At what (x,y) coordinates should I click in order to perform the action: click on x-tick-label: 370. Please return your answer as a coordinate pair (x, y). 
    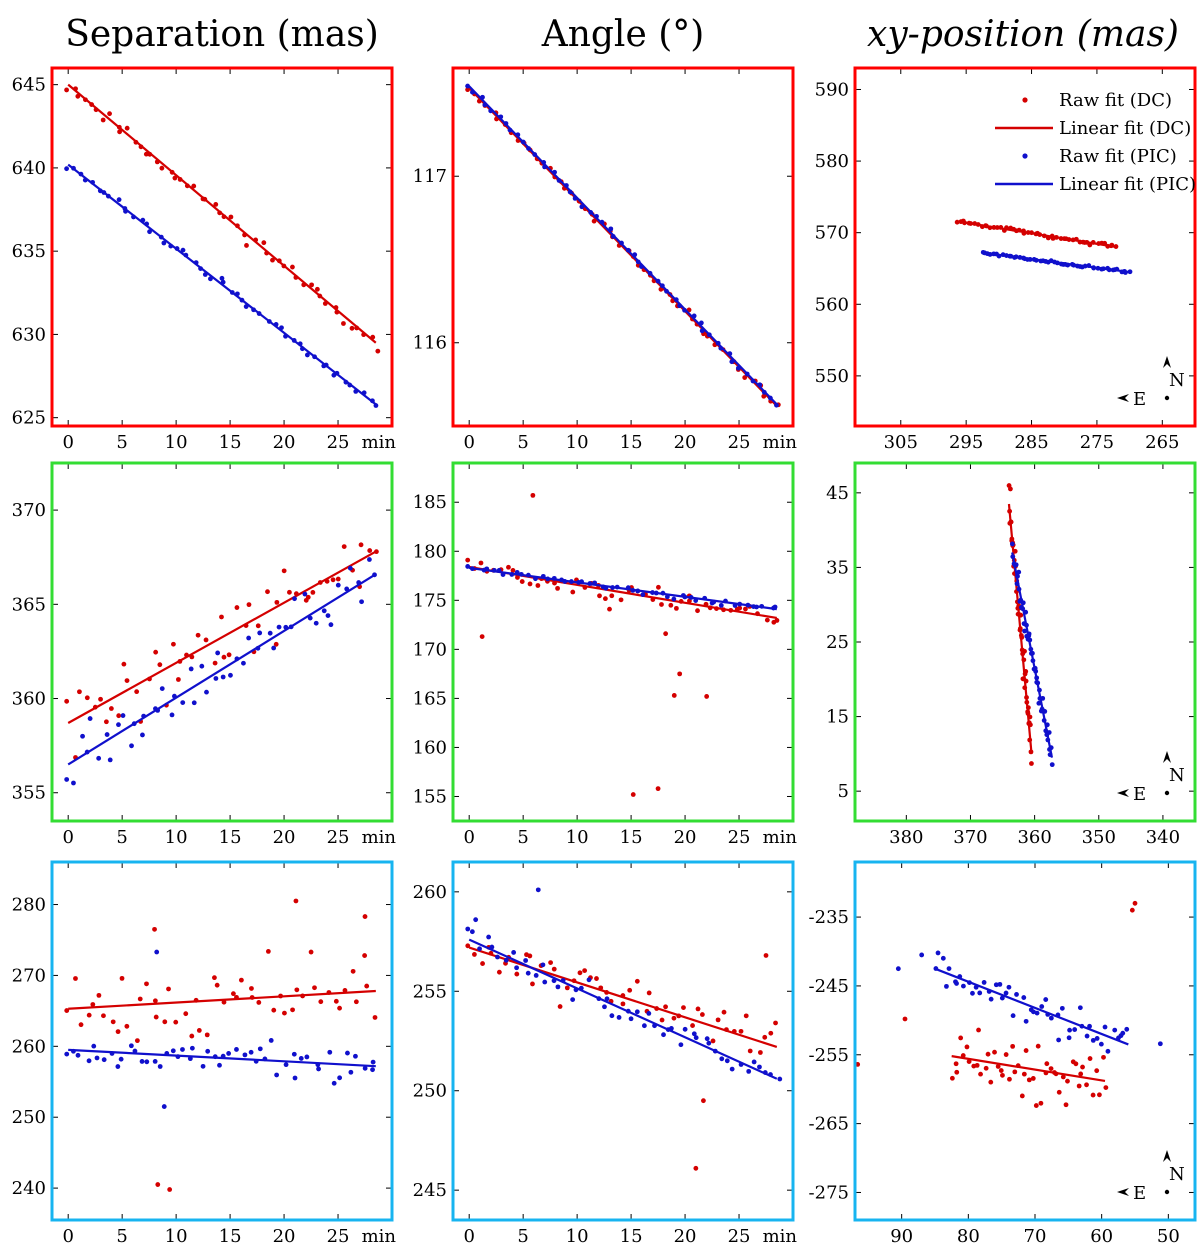
    Looking at the image, I should click on (970, 837).